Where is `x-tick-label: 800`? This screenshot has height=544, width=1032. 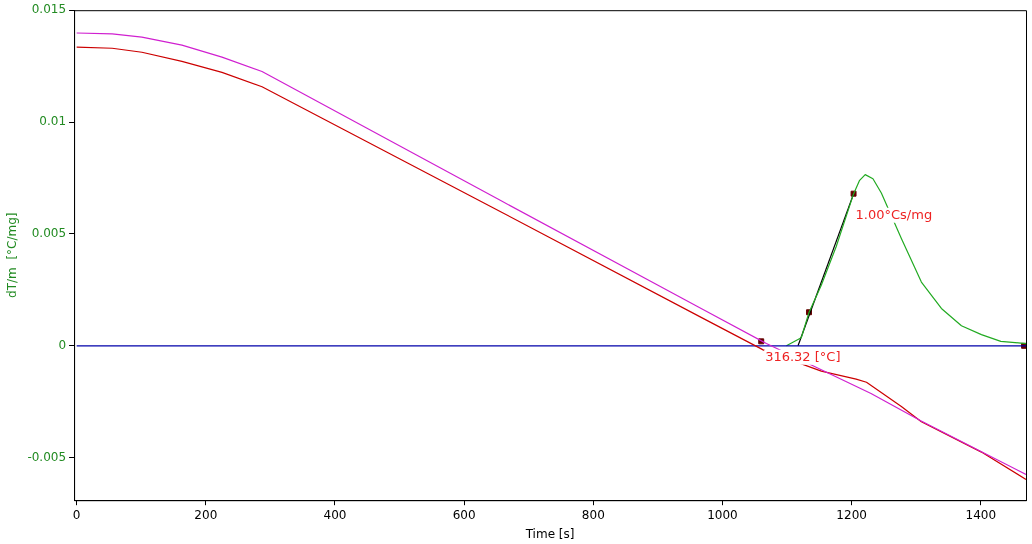
x-tick-label: 800 is located at coordinates (593, 514).